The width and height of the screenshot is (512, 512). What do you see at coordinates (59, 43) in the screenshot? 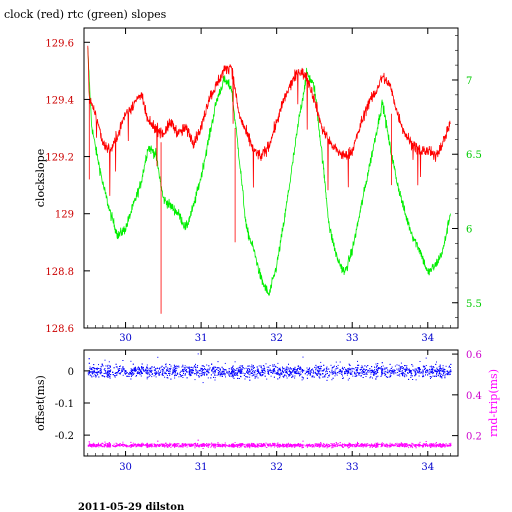
I see `top-left-y-tick-label: 129.6` at bounding box center [59, 43].